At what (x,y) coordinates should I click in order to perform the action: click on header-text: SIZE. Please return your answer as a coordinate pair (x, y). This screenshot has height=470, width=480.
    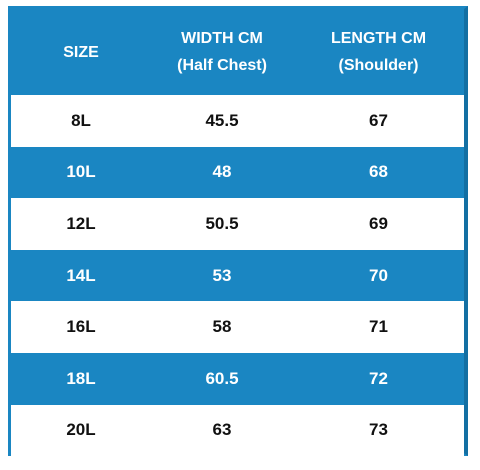
    Looking at the image, I should click on (81, 52).